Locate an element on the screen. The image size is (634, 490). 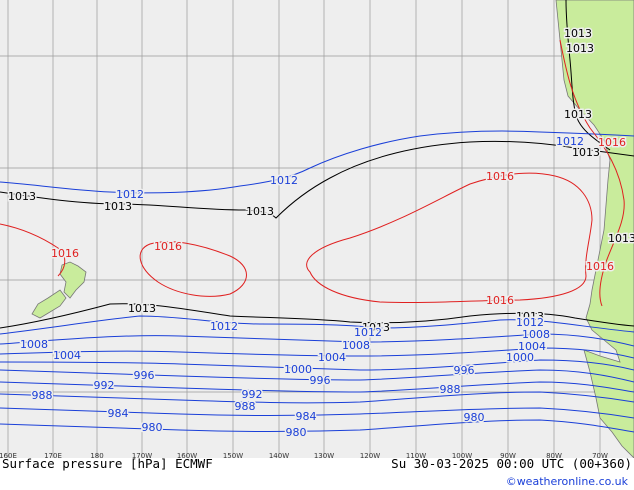
longitude-label: 110W is located at coordinates (416, 456).